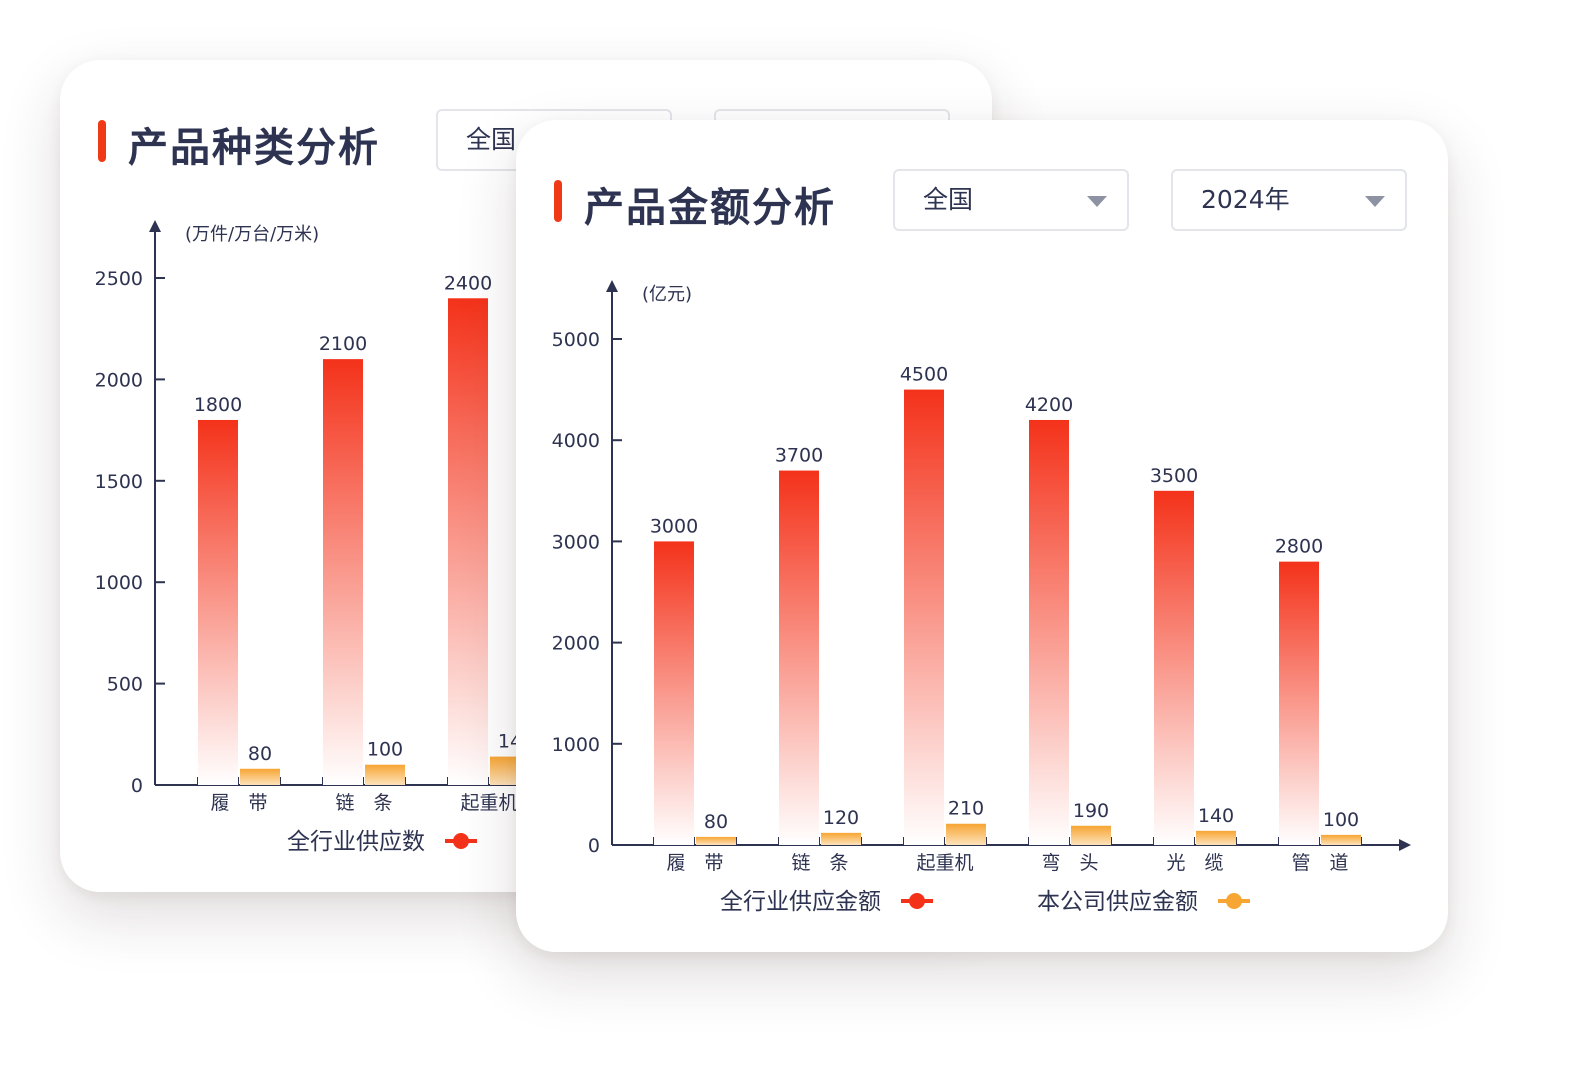  I want to click on bar-value-label: 1800, so click(218, 405).